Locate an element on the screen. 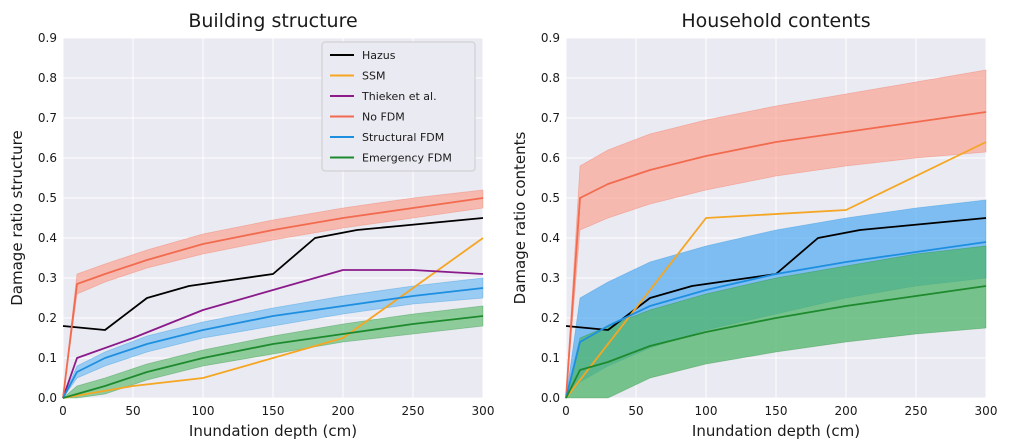  legend-entry: SSM is located at coordinates (373, 76).